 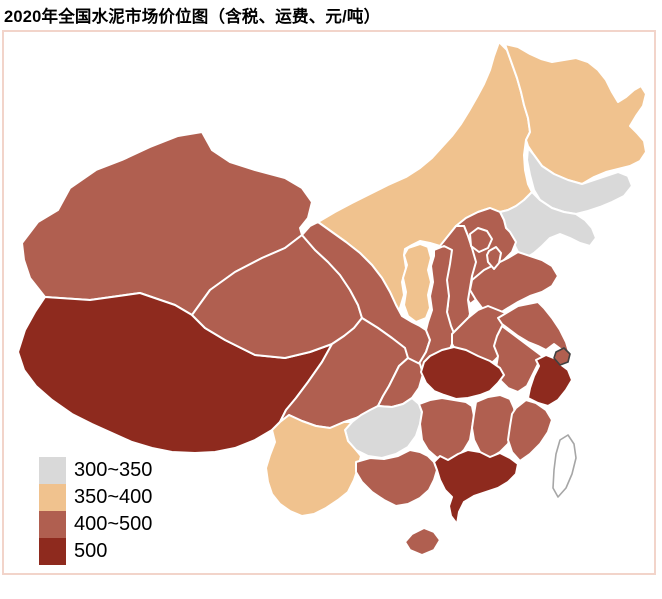 I want to click on province-hunan, so click(x=446, y=429).